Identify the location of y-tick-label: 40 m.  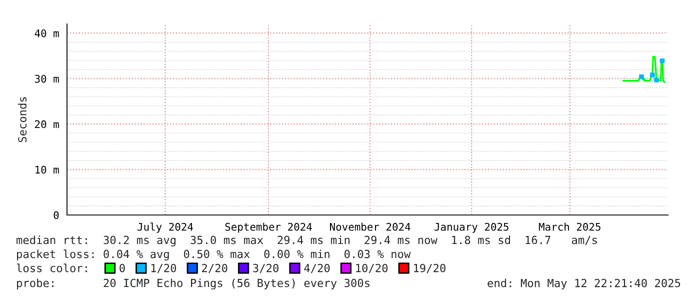
(46, 33).